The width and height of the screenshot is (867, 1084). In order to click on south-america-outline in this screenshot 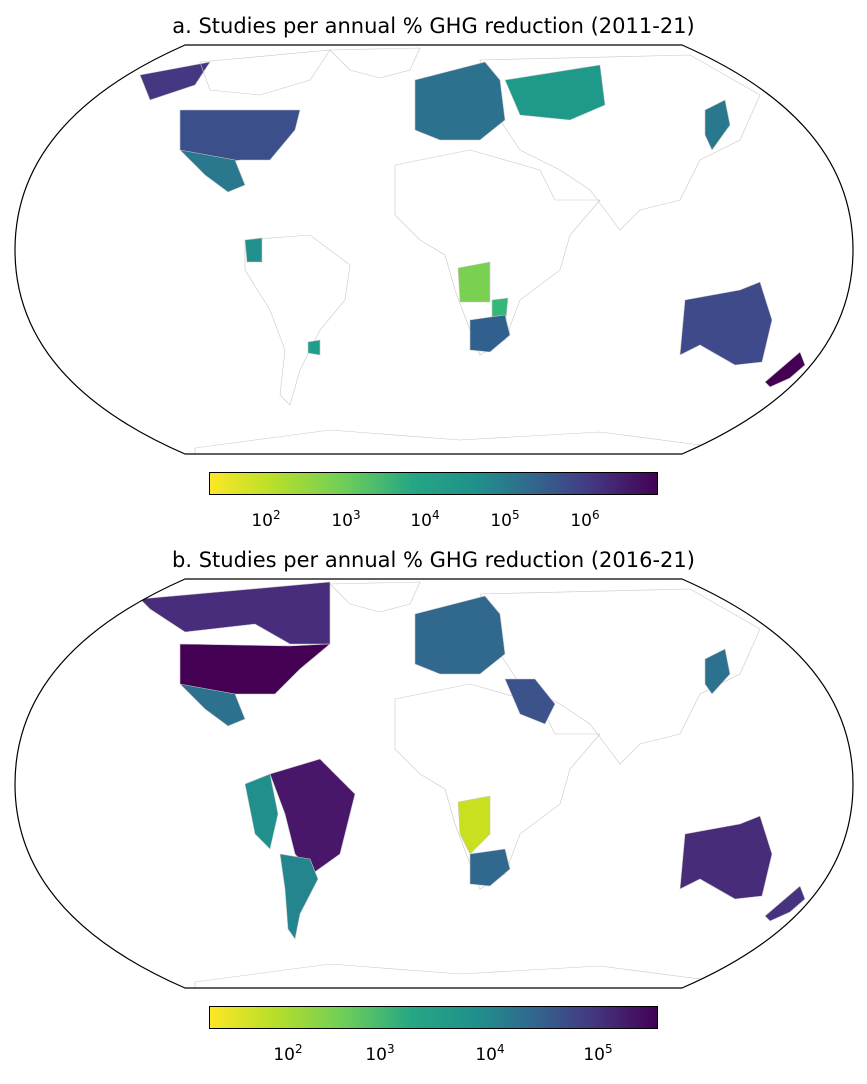, I will do `click(297, 320)`.